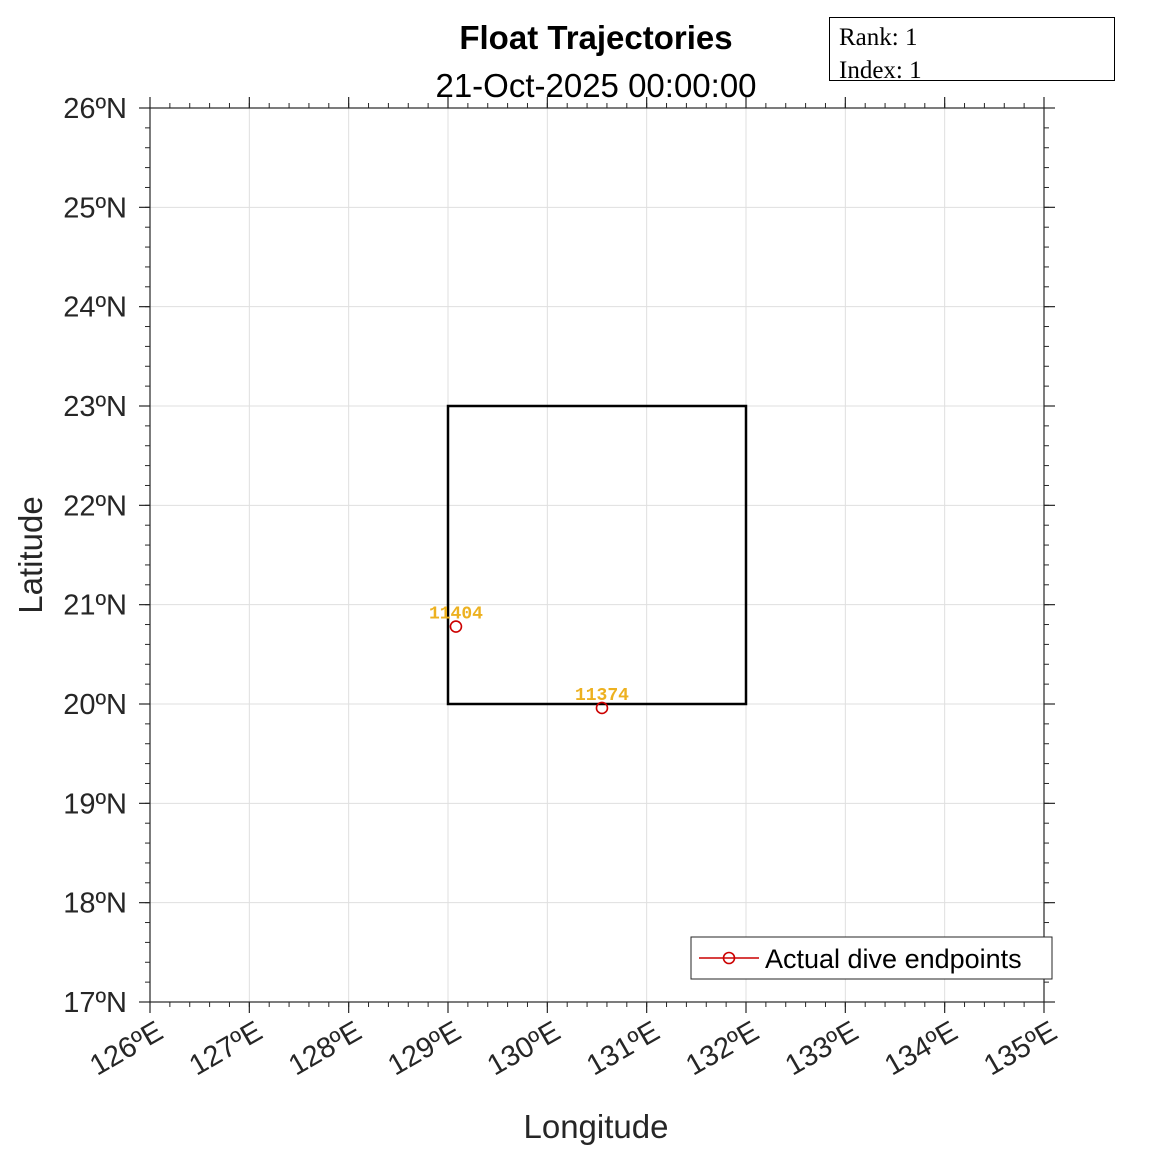  Describe the element at coordinates (95, 606) in the screenshot. I see `y-tick-label: 21ºN` at that location.